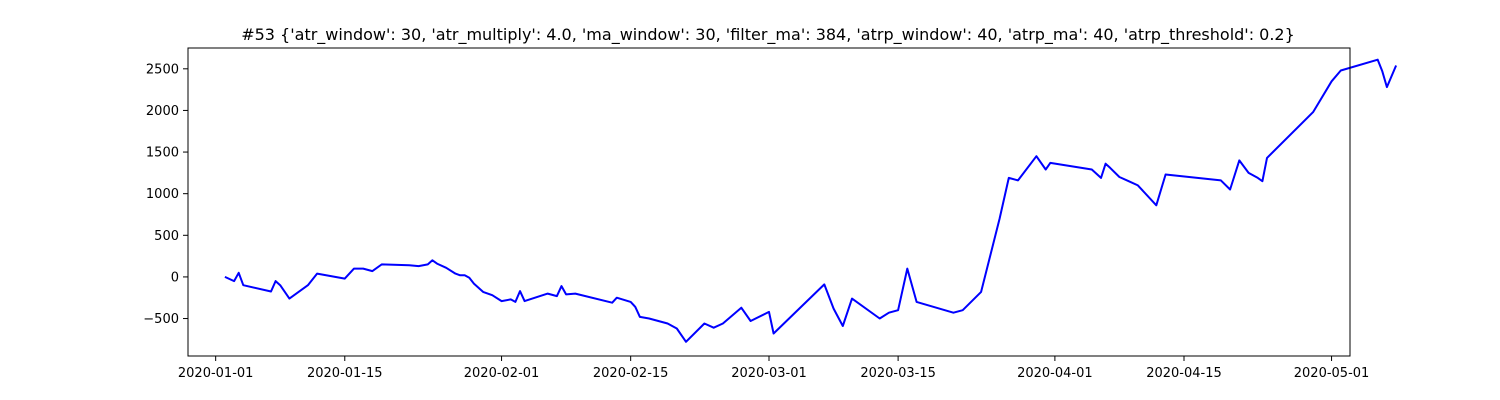 The width and height of the screenshot is (1500, 400). What do you see at coordinates (161, 319) in the screenshot?
I see `y-tick-label: −500` at bounding box center [161, 319].